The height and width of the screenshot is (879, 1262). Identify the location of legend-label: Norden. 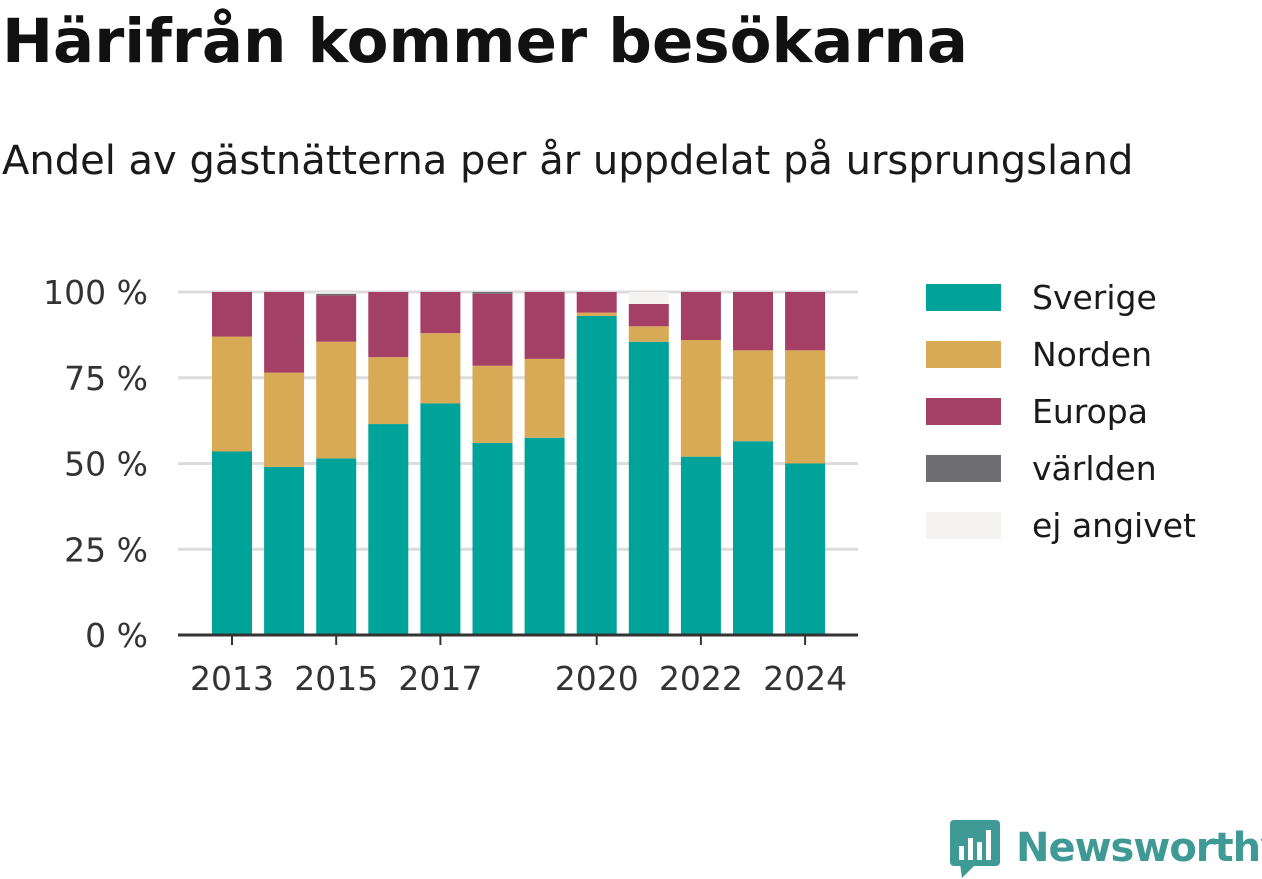
(1092, 354).